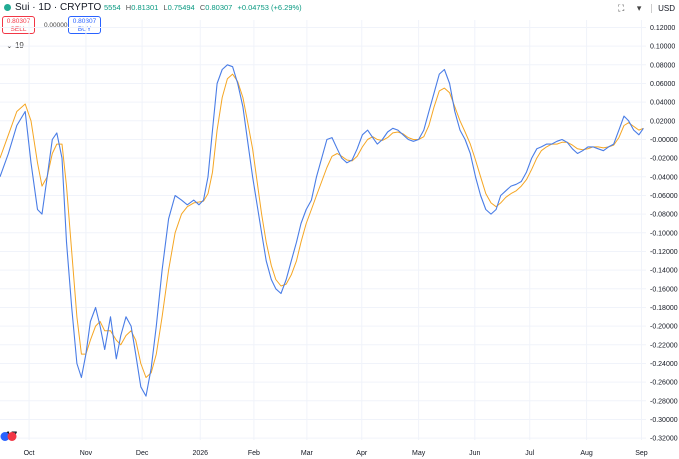 The width and height of the screenshot is (679, 459). What do you see at coordinates (58, 7) in the screenshot?
I see `symbol-label: Sui · 1D · CRYPTO` at bounding box center [58, 7].